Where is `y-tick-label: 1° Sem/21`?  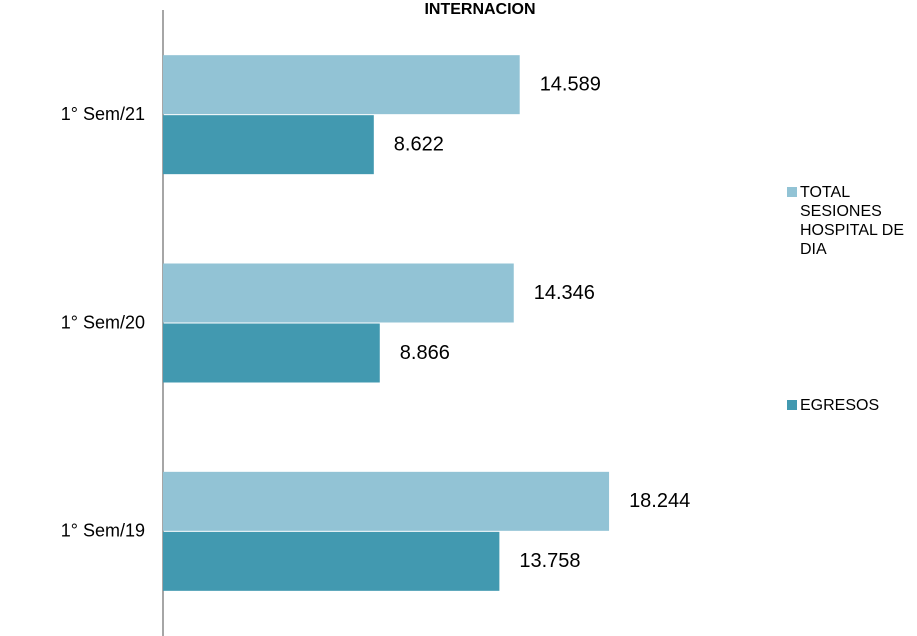 y-tick-label: 1° Sem/21 is located at coordinates (103, 114).